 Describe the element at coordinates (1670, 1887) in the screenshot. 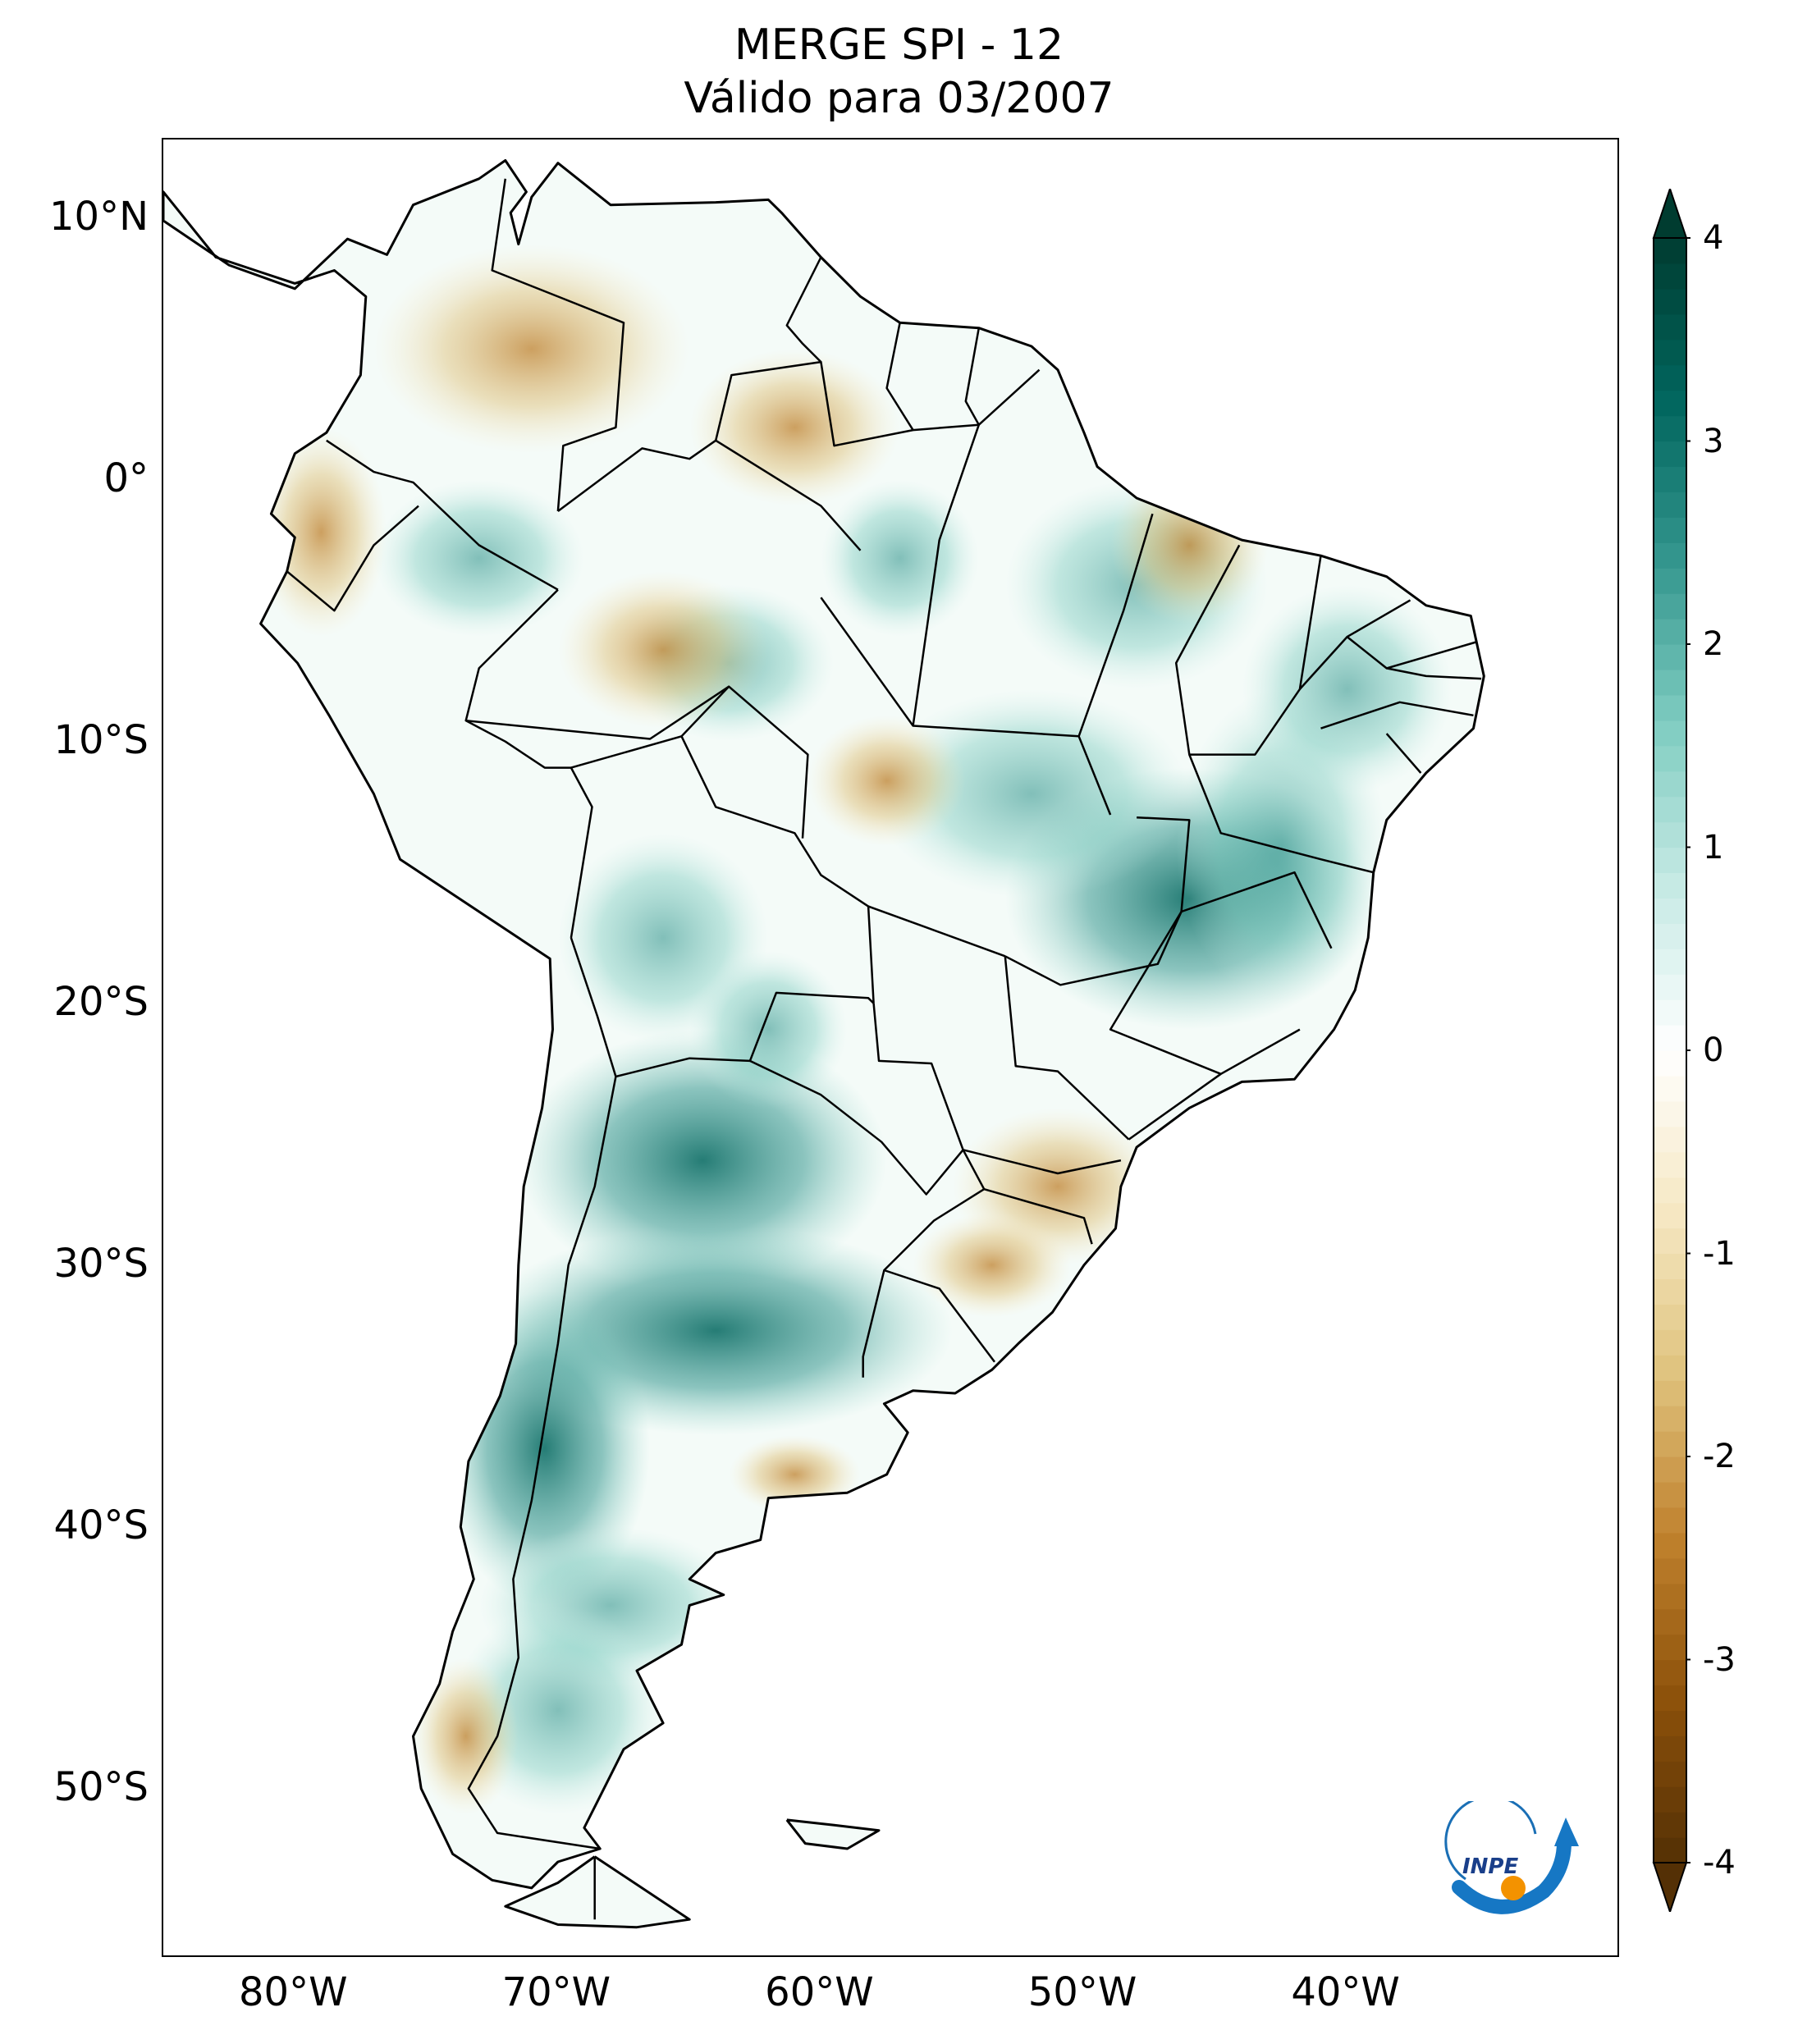

I see `colorbar-extend-min` at that location.